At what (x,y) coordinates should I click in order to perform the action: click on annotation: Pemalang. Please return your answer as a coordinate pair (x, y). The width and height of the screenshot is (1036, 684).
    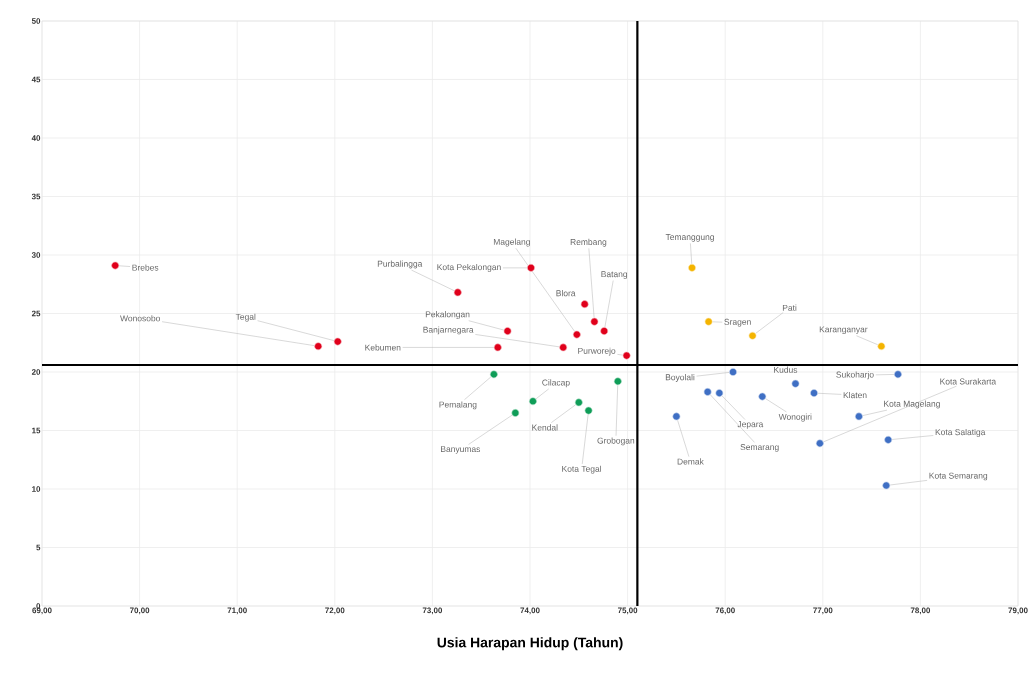
    Looking at the image, I should click on (458, 405).